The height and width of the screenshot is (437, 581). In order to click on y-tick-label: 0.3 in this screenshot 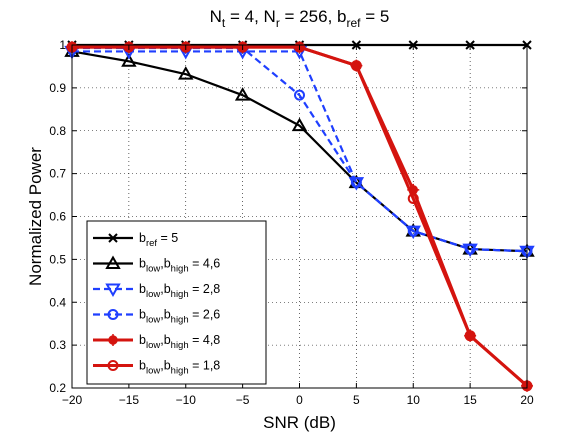, I will do `click(57, 345)`.